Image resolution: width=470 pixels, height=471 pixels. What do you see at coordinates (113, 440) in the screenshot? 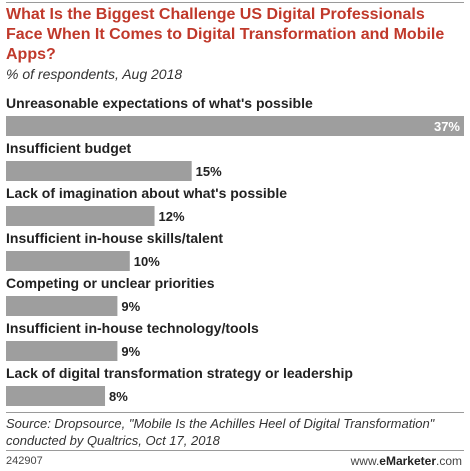
I see `source-line-2: conducted by Qualtrics, Oct 17, 2018` at bounding box center [113, 440].